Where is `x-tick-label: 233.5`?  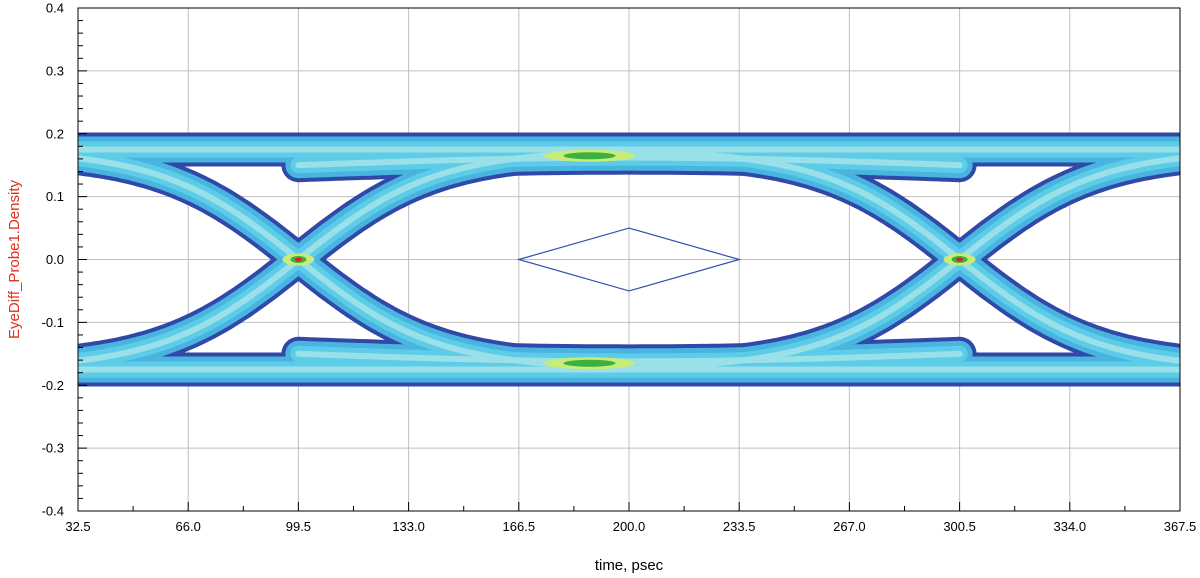 x-tick-label: 233.5 is located at coordinates (739, 526).